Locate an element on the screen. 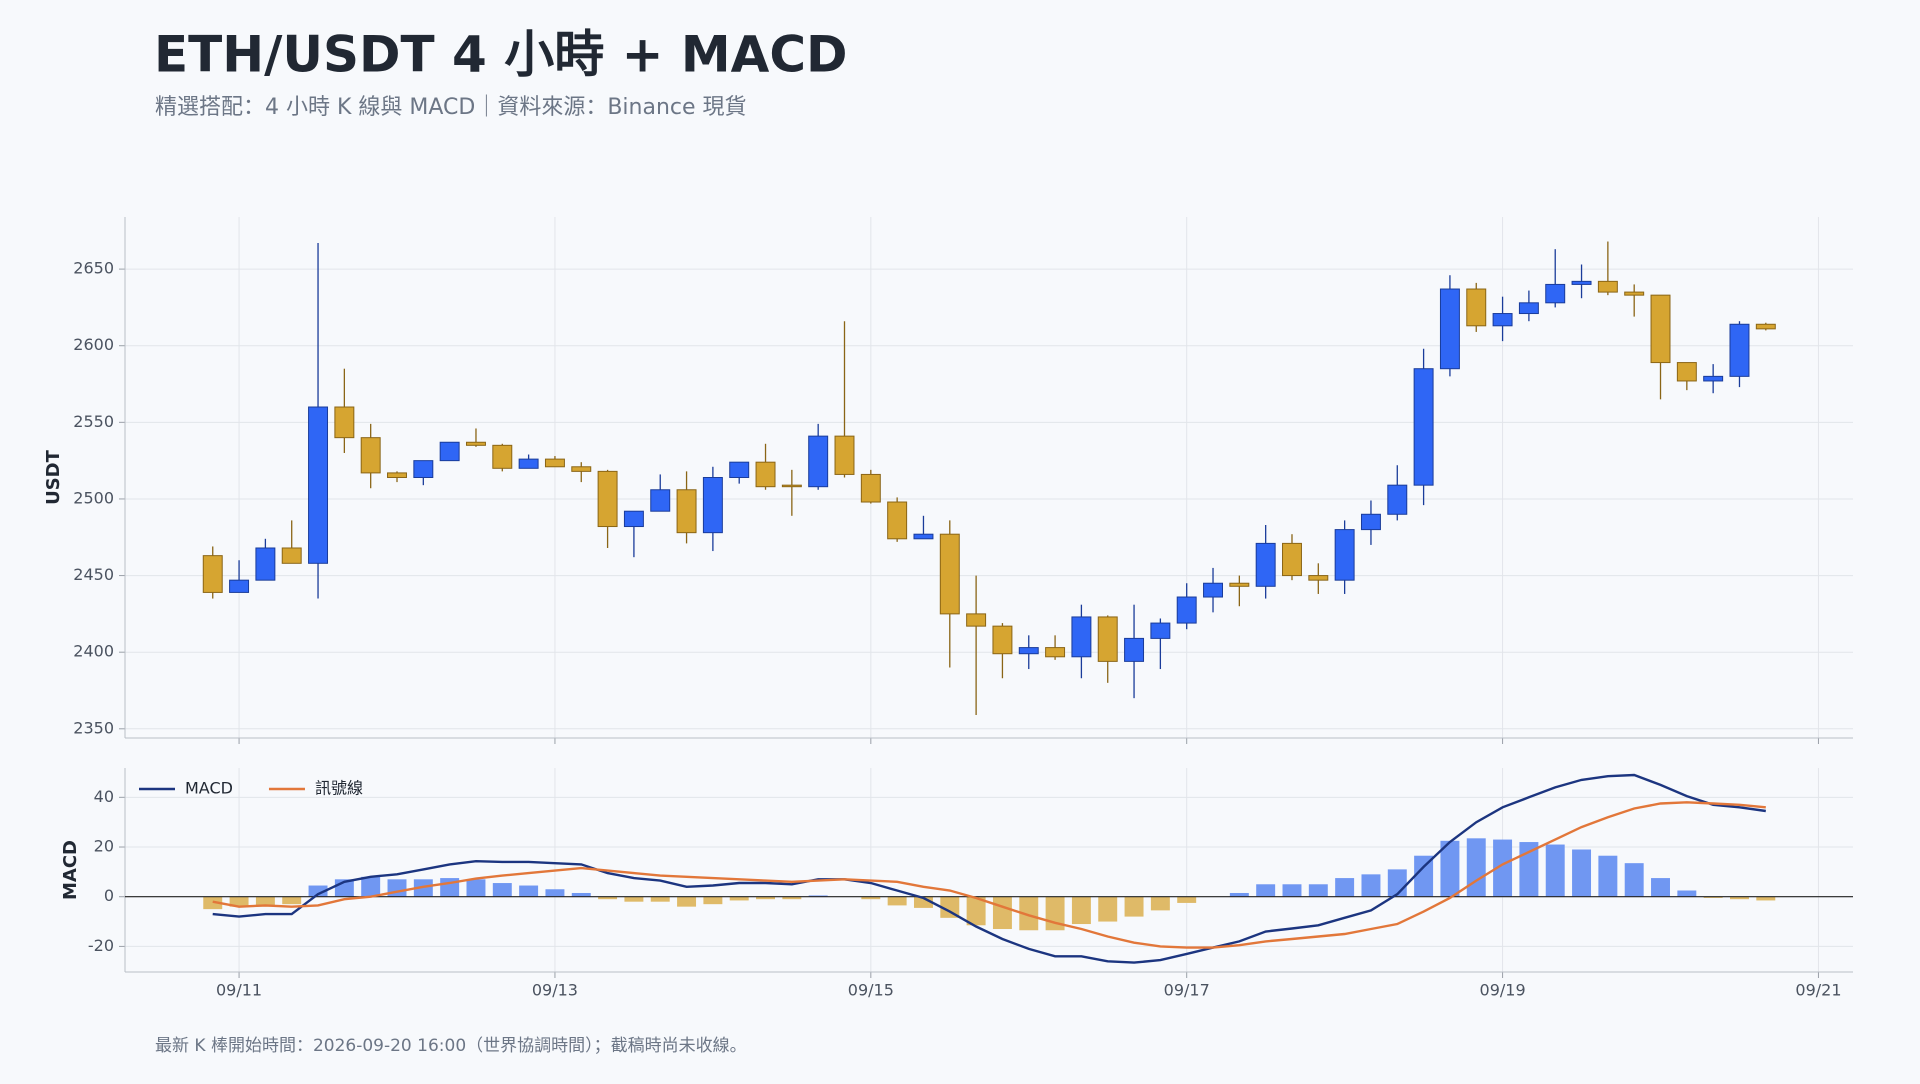  x-tick-label: 09/19 is located at coordinates (1503, 990).